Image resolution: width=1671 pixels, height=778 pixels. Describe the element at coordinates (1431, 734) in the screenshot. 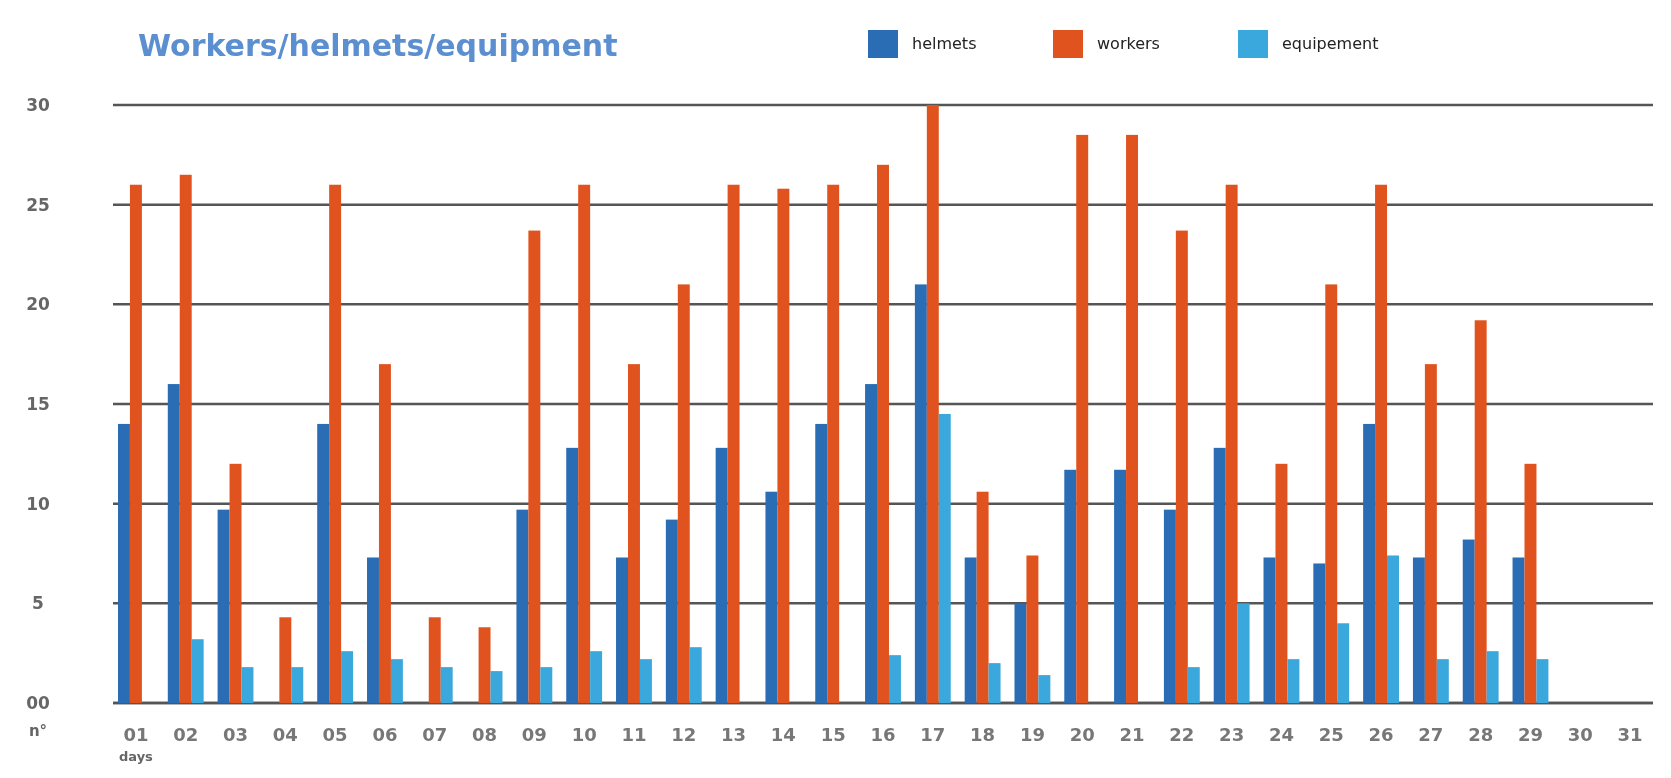

I see `x-tick-label: 27` at that location.